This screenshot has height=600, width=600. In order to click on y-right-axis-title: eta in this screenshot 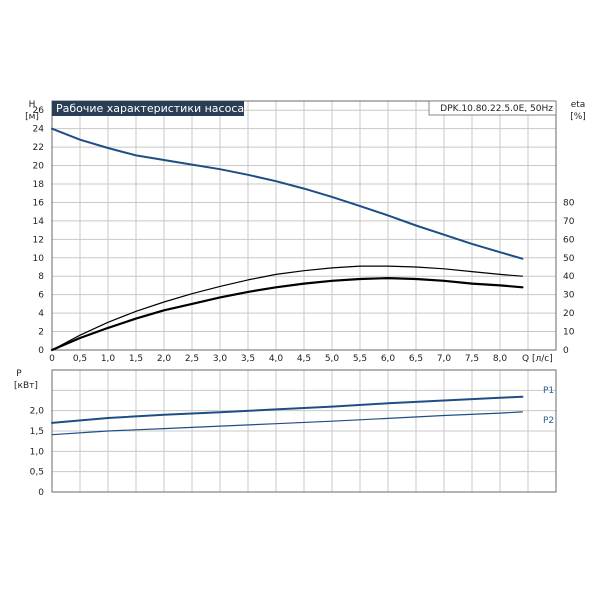, I will do `click(578, 105)`.